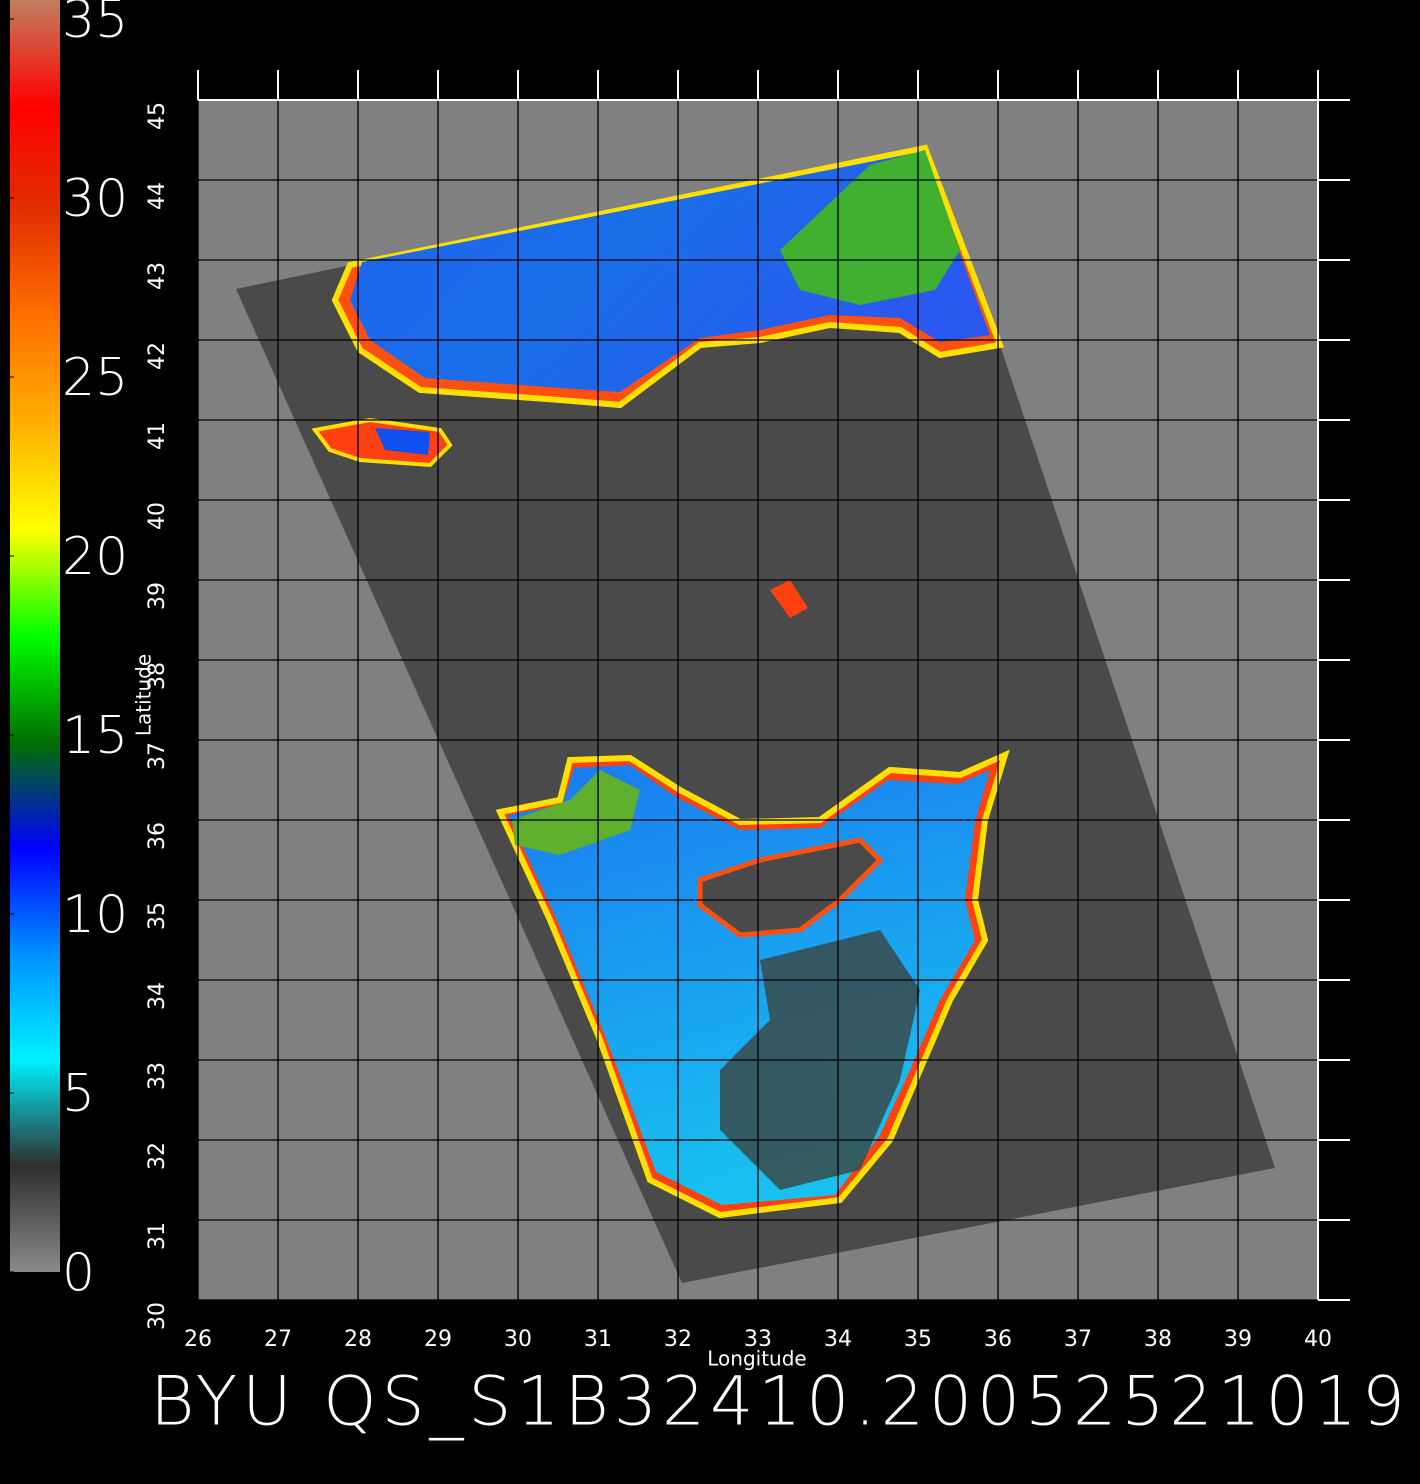 The image size is (1420, 1484). I want to click on colorbar-label: 30, so click(95, 199).